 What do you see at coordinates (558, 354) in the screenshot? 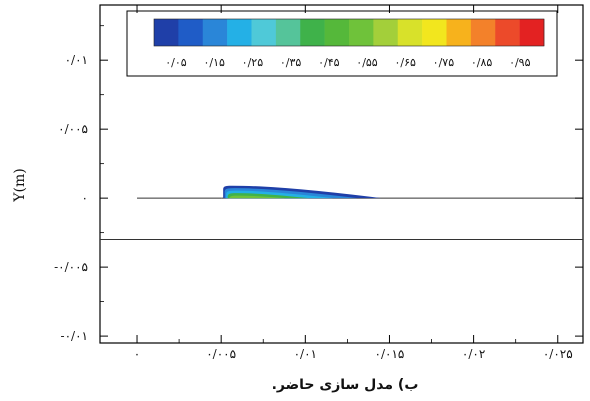
I see `x-tick-label: ٠/٠٢۵` at bounding box center [558, 354].